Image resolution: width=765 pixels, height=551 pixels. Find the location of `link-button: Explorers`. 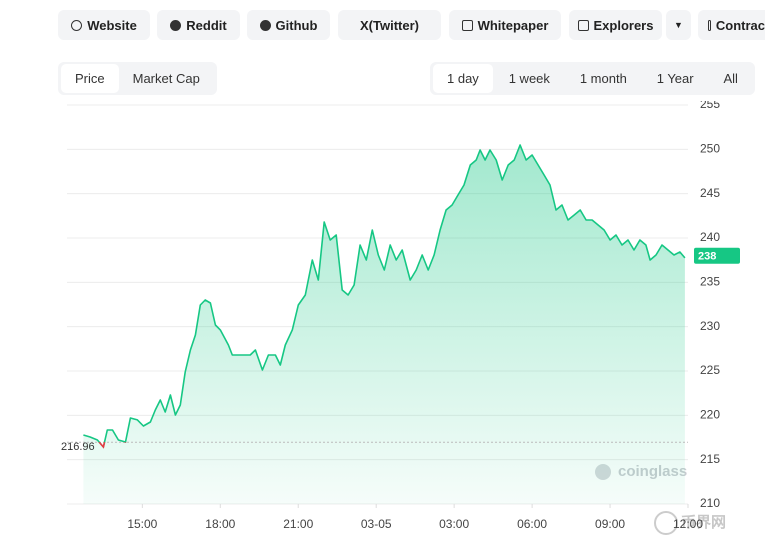

link-button: Explorers is located at coordinates (615, 25).